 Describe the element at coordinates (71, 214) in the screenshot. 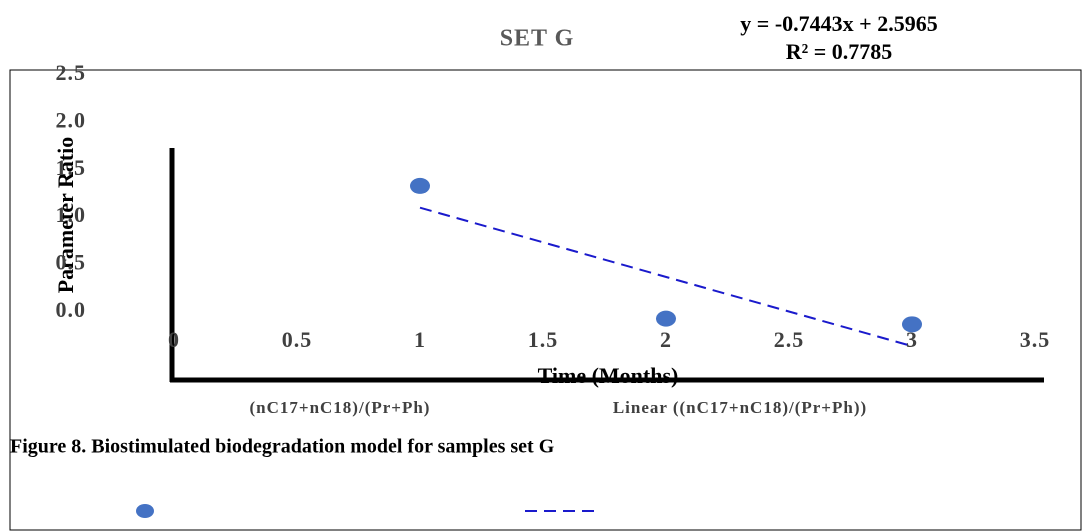

I see `y-tick-label: 1.0` at that location.